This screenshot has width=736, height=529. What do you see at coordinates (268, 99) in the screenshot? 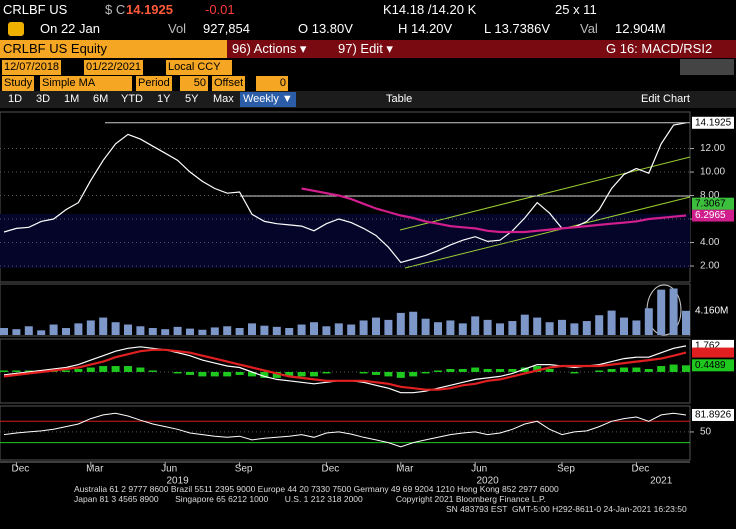
I see `frequency-select: Weekly ▼` at bounding box center [268, 99].